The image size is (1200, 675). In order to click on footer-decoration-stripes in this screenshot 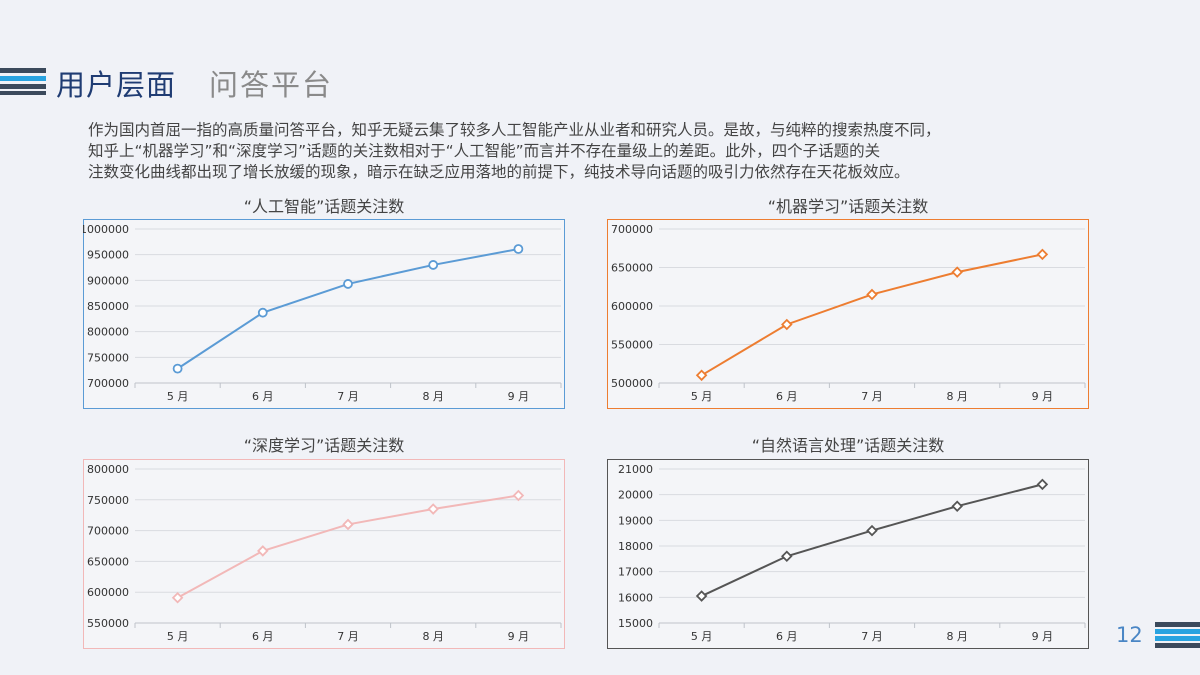, I will do `click(1177, 635)`.